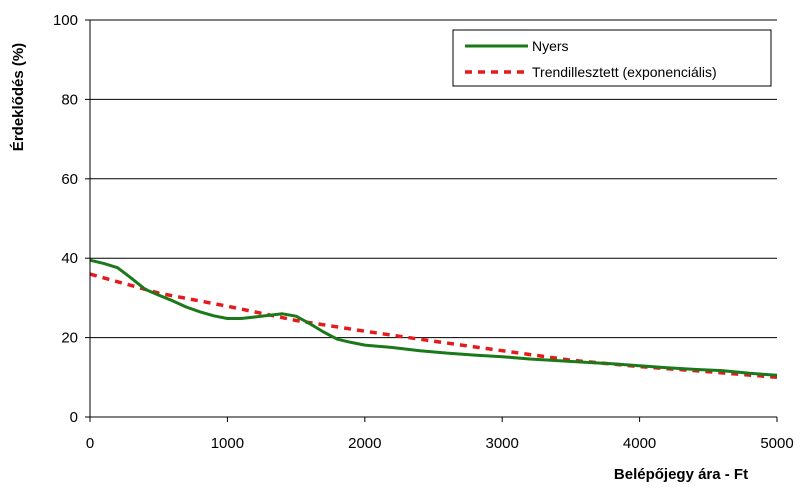 The width and height of the screenshot is (800, 490). What do you see at coordinates (69, 258) in the screenshot?
I see `y-tick-label: 40` at bounding box center [69, 258].